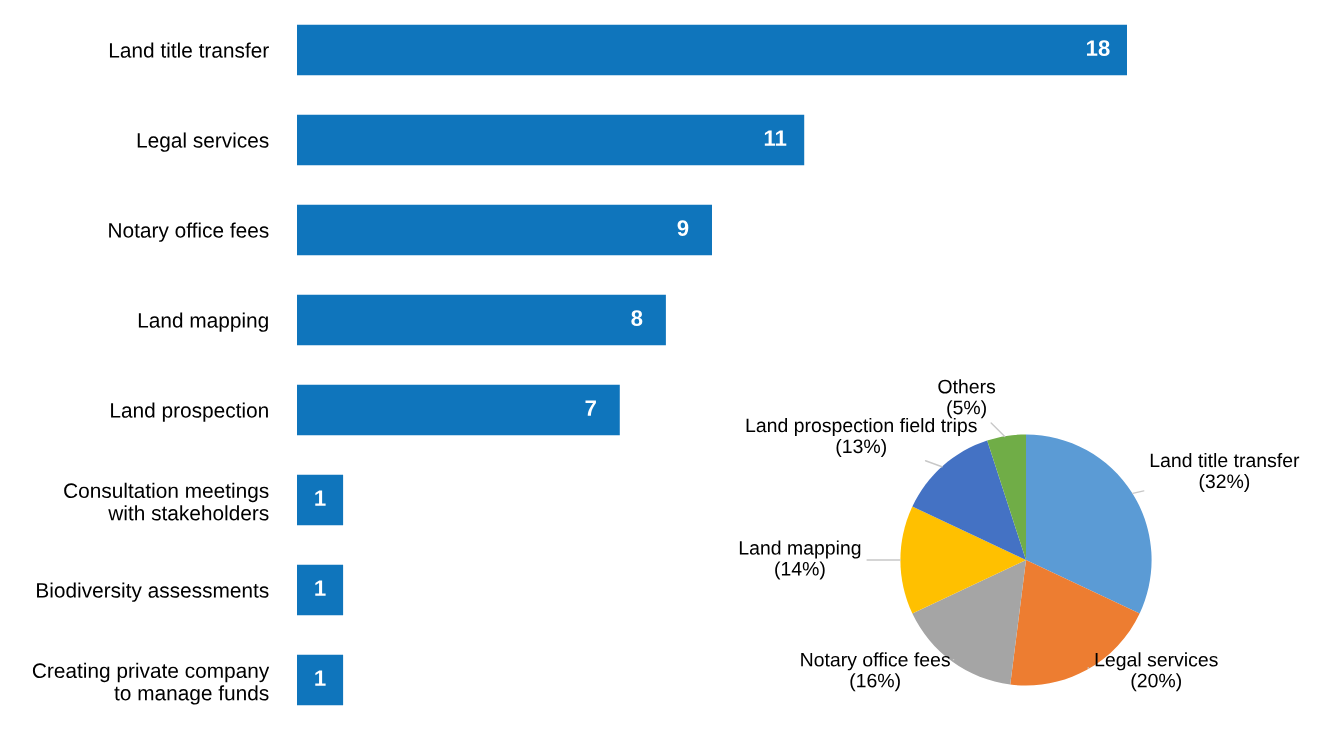 This screenshot has height=730, width=1322. What do you see at coordinates (861, 427) in the screenshot?
I see `slice-label: Land prospection field trips` at bounding box center [861, 427].